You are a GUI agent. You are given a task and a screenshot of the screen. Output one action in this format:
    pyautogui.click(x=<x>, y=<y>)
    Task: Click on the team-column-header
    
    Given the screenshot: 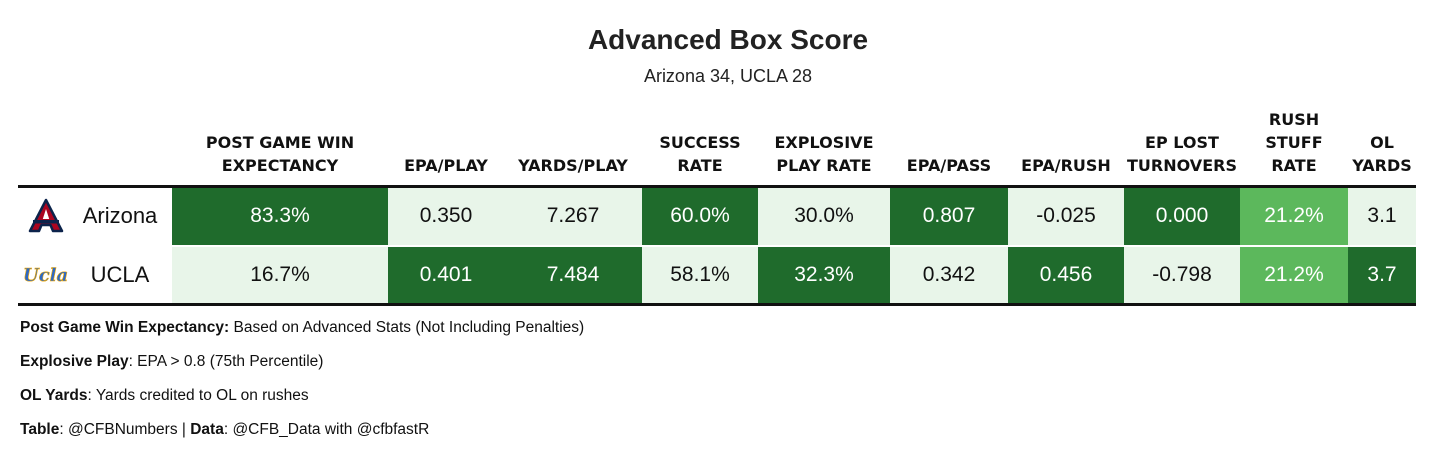 What is the action you would take?
    pyautogui.click(x=95, y=145)
    